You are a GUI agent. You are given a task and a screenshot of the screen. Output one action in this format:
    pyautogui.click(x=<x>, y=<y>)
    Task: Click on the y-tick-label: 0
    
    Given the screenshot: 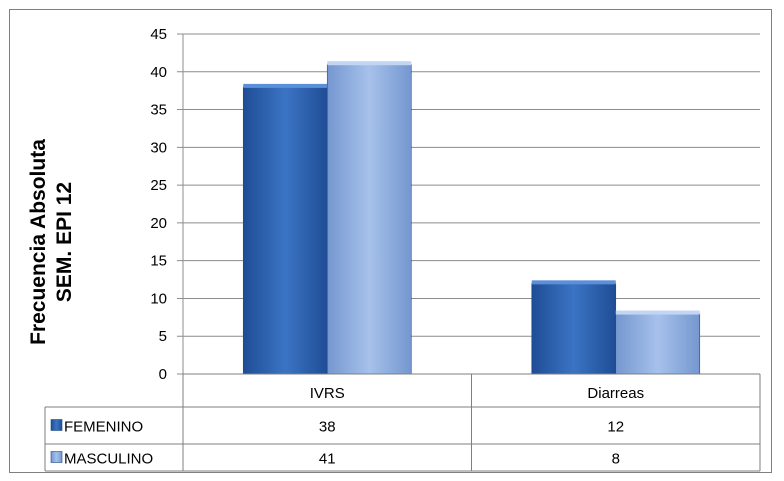 What is the action you would take?
    pyautogui.click(x=163, y=374)
    